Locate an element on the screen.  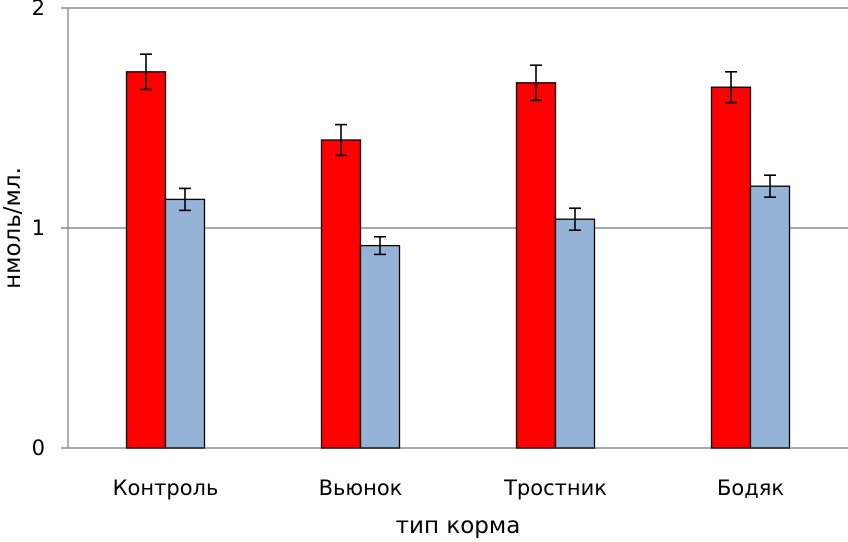
x-axis-title: тип корма is located at coordinates (458, 526).